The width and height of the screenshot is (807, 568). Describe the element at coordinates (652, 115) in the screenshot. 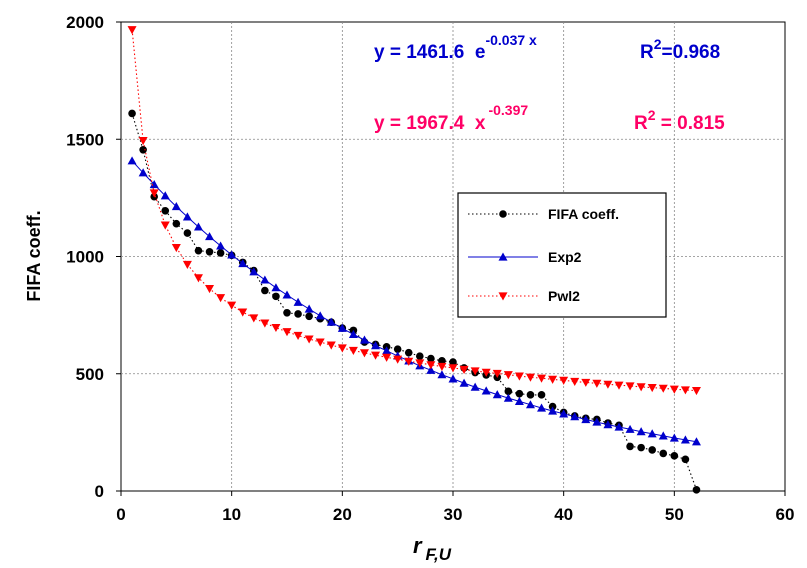

I see `pwl-fit-r2-sup: 2` at that location.